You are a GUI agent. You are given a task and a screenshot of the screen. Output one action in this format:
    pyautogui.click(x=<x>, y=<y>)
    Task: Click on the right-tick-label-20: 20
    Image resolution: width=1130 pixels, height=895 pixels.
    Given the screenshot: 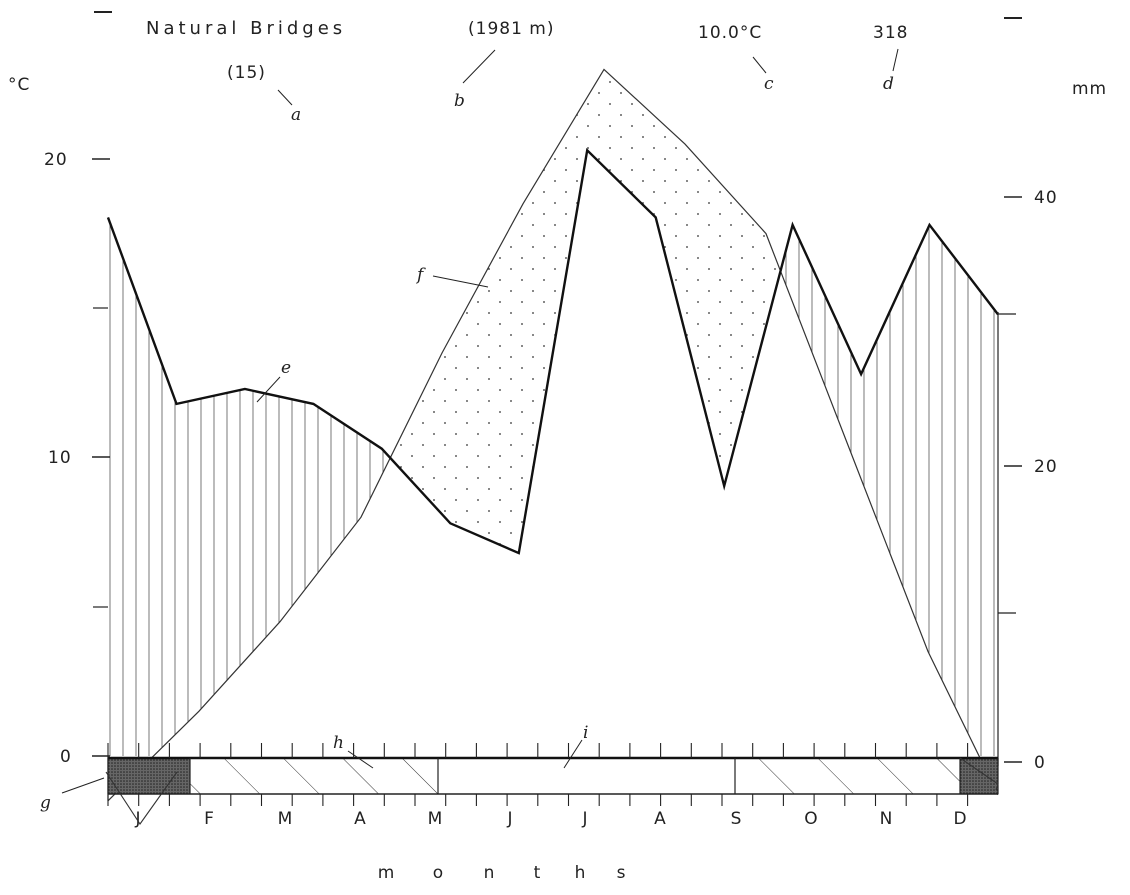 What is the action you would take?
    pyautogui.click(x=1046, y=467)
    